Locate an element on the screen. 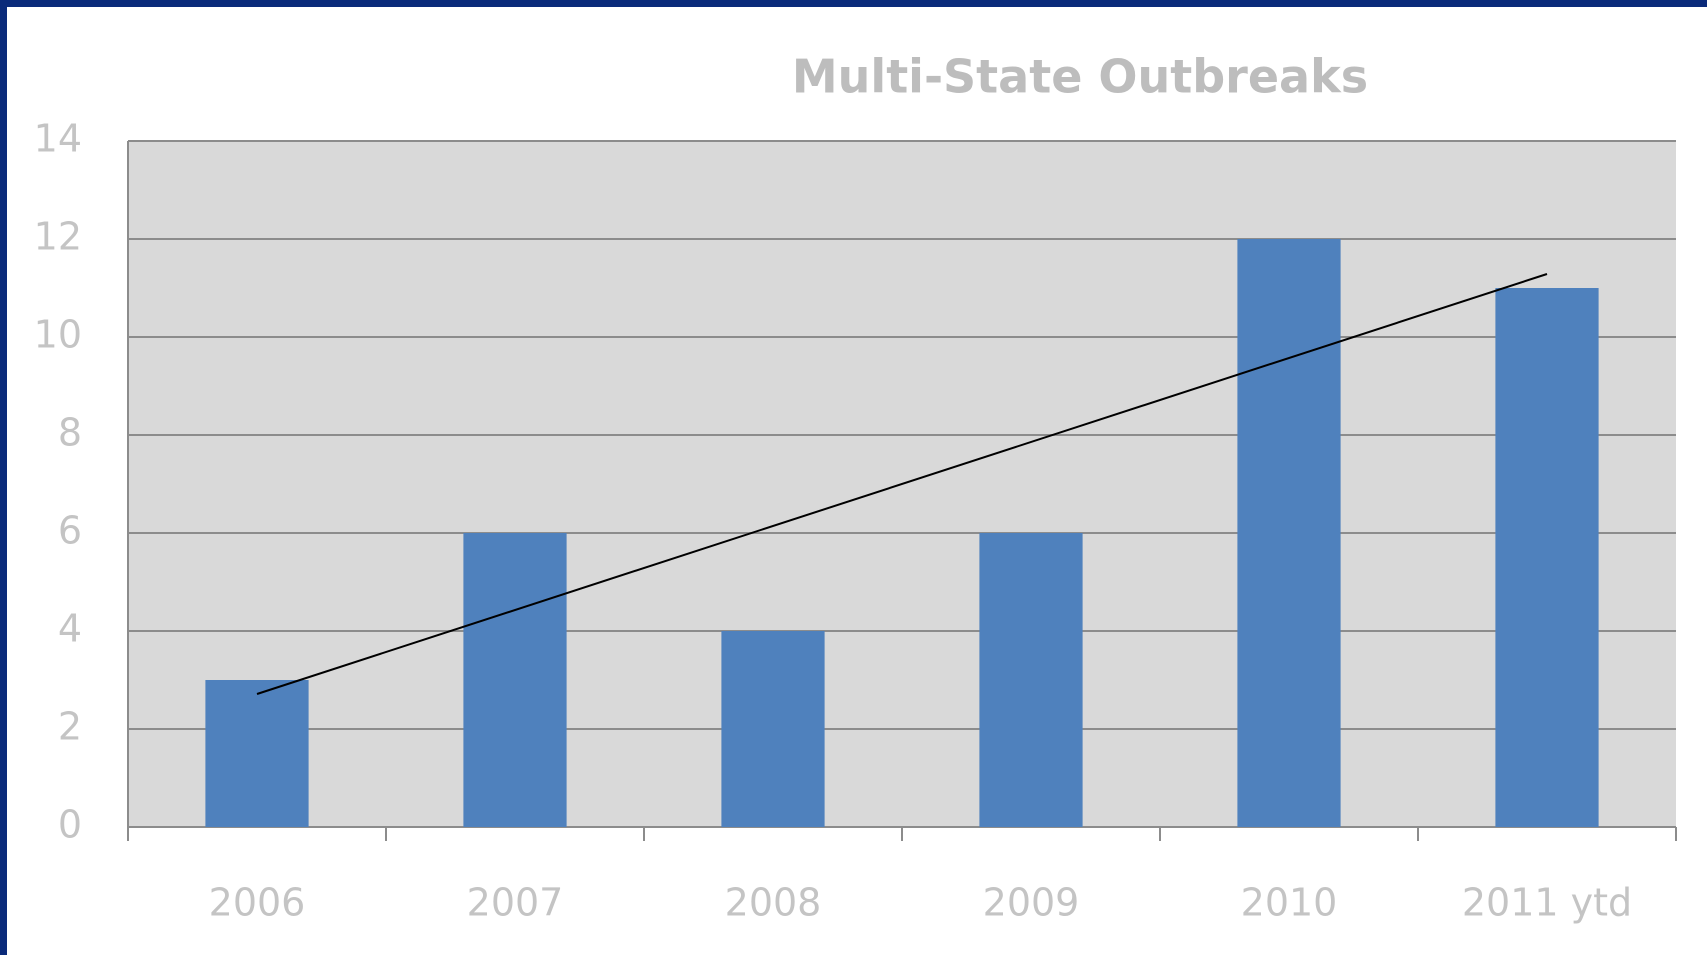 Image resolution: width=1707 pixels, height=955 pixels. x-tick-label: 2007 is located at coordinates (515, 903).